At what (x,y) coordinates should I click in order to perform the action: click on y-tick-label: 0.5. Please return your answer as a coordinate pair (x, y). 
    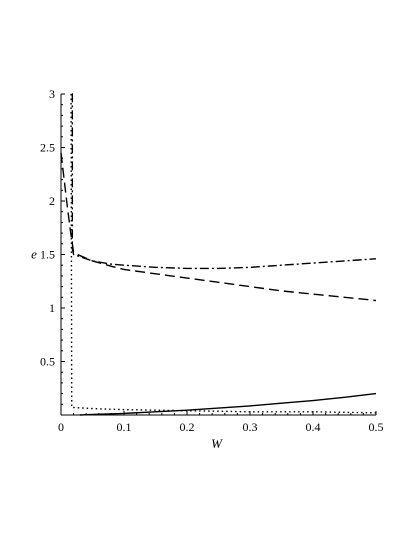
    Looking at the image, I should click on (47, 362).